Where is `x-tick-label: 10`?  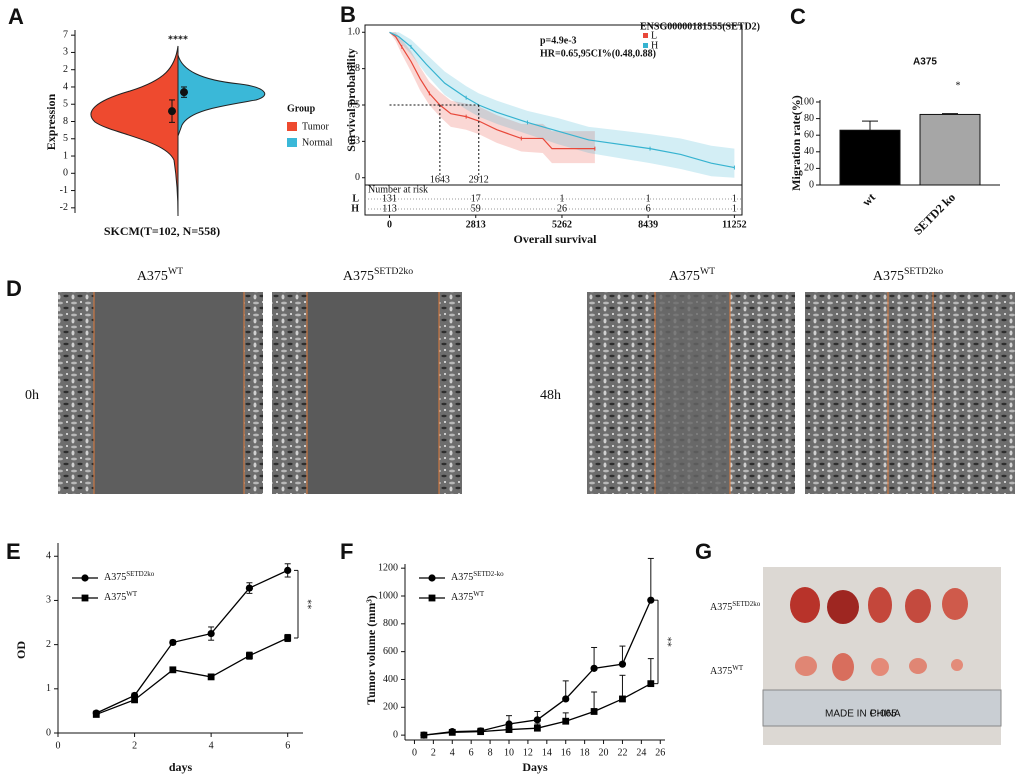
x-tick-label: 10 is located at coordinates (509, 752).